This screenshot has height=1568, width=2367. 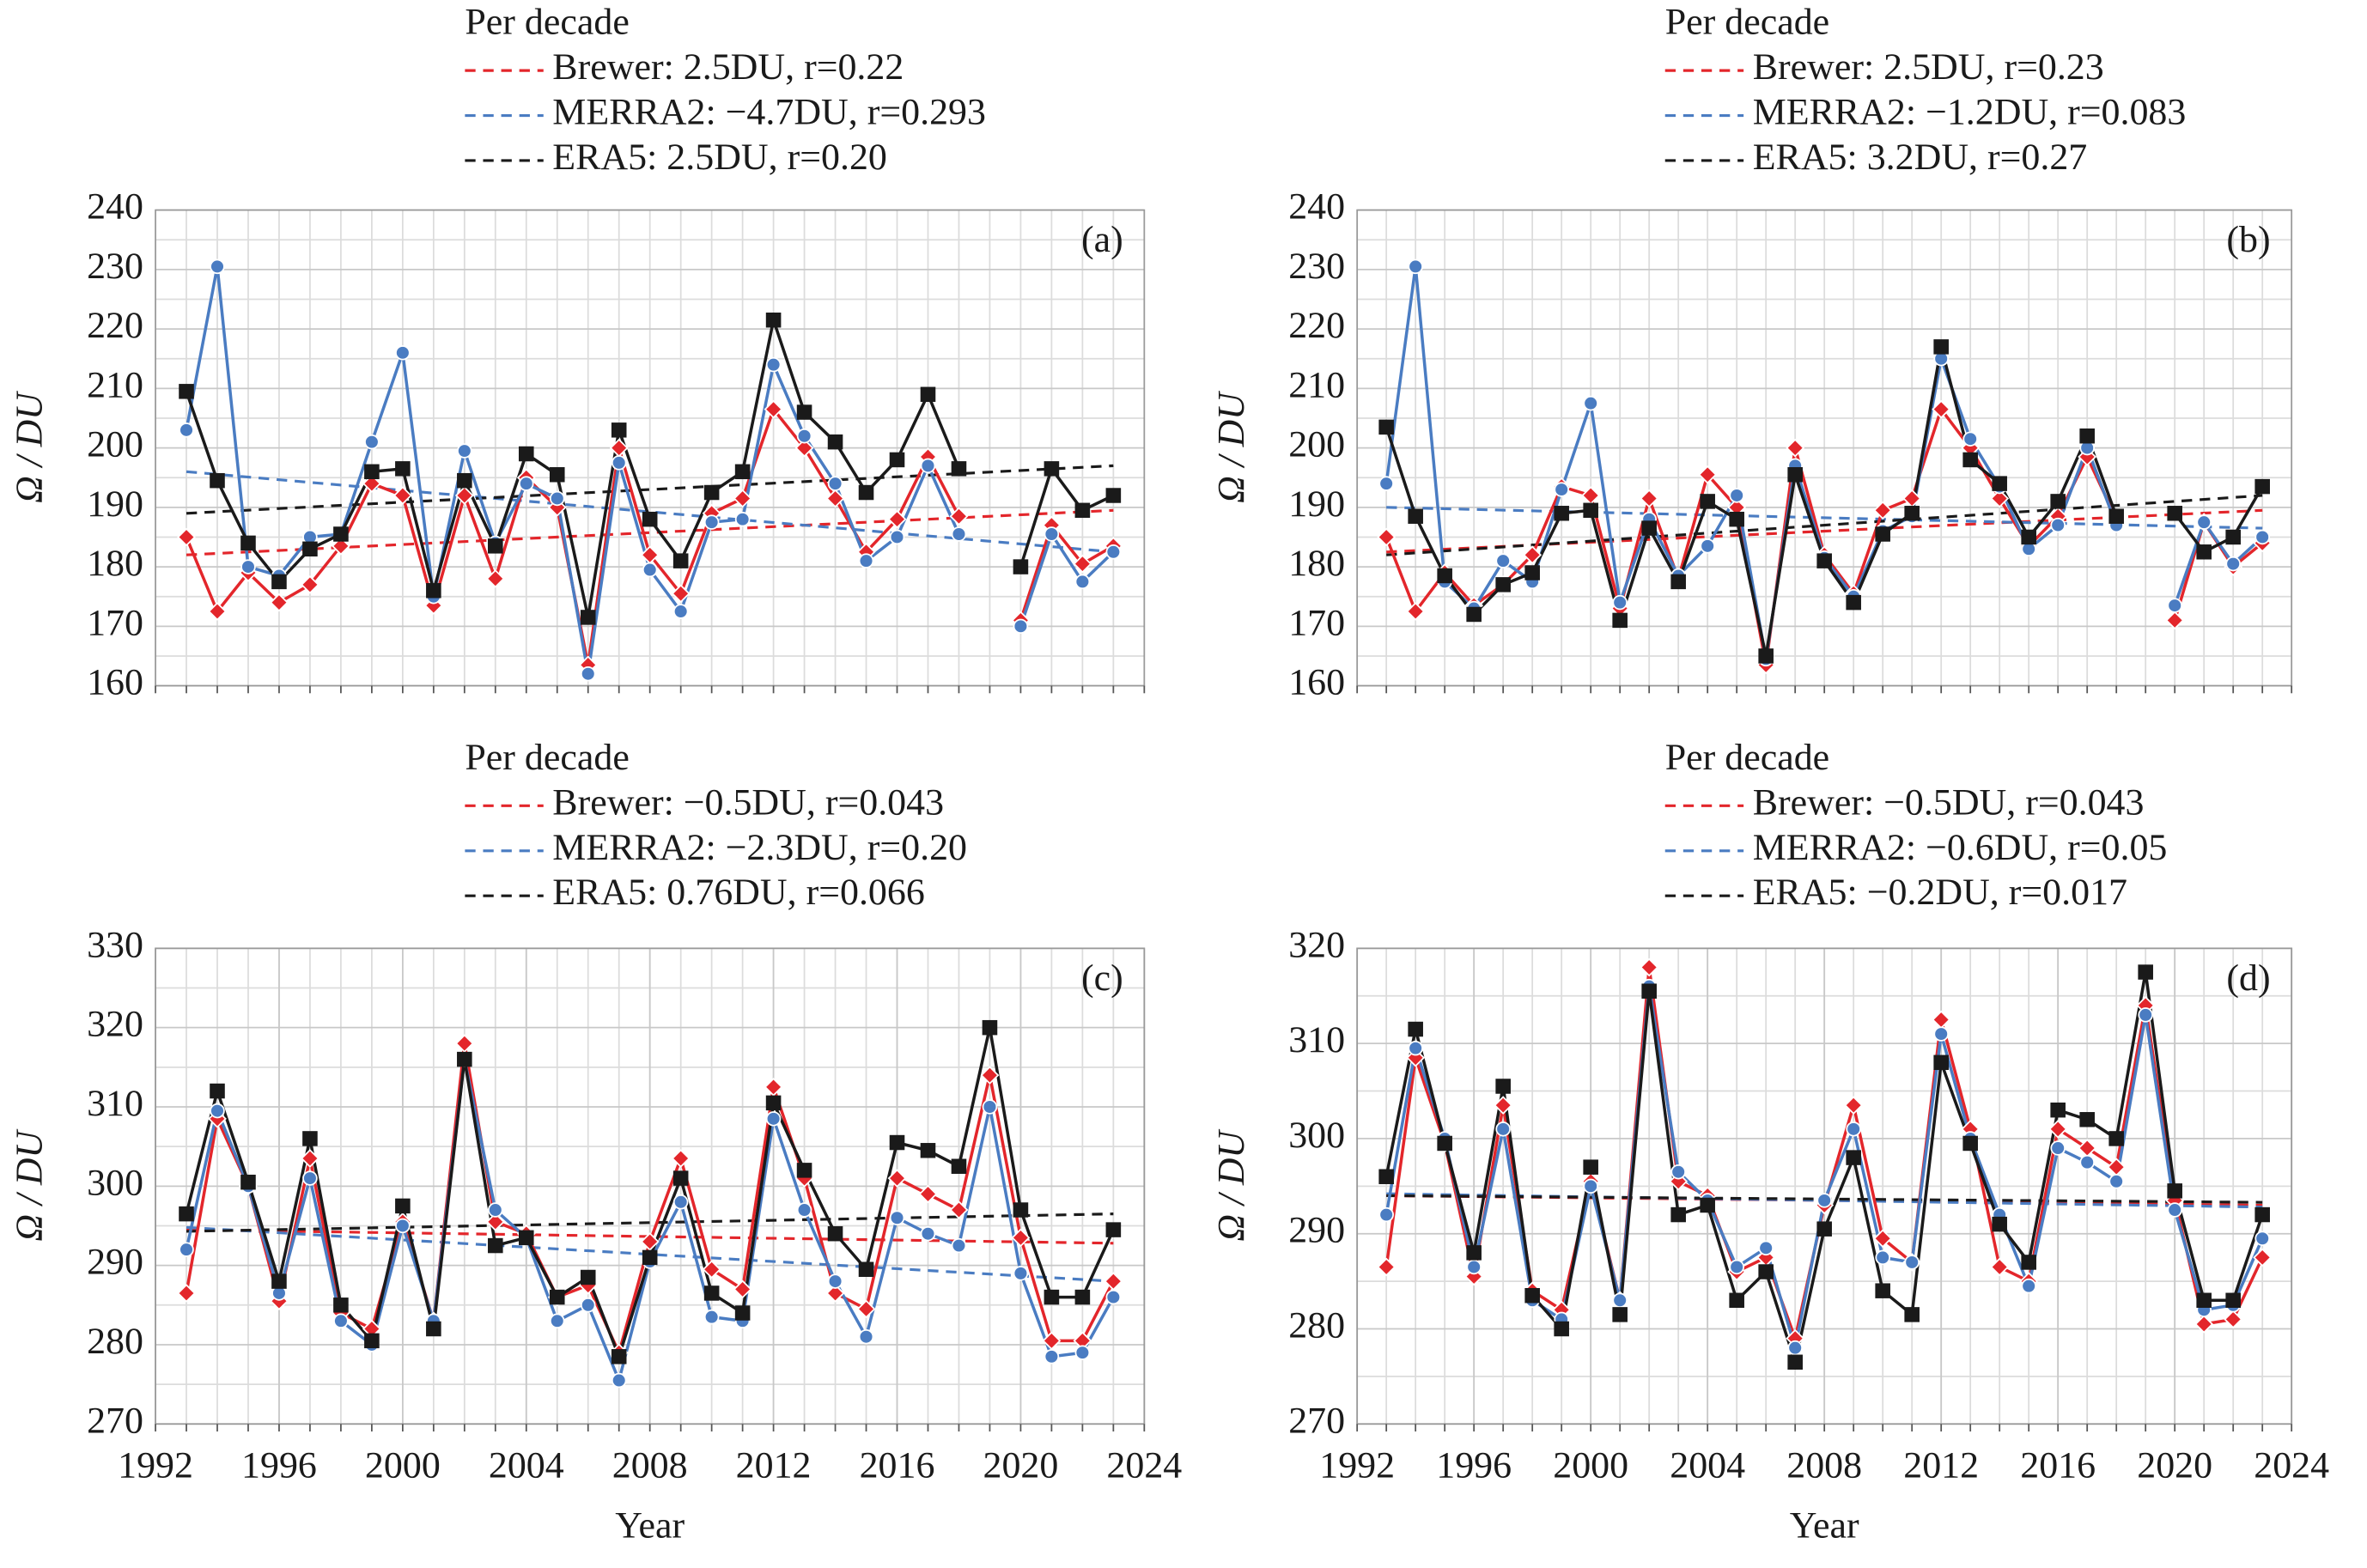 I want to click on y-tick-label: 170, so click(x=1316, y=622).